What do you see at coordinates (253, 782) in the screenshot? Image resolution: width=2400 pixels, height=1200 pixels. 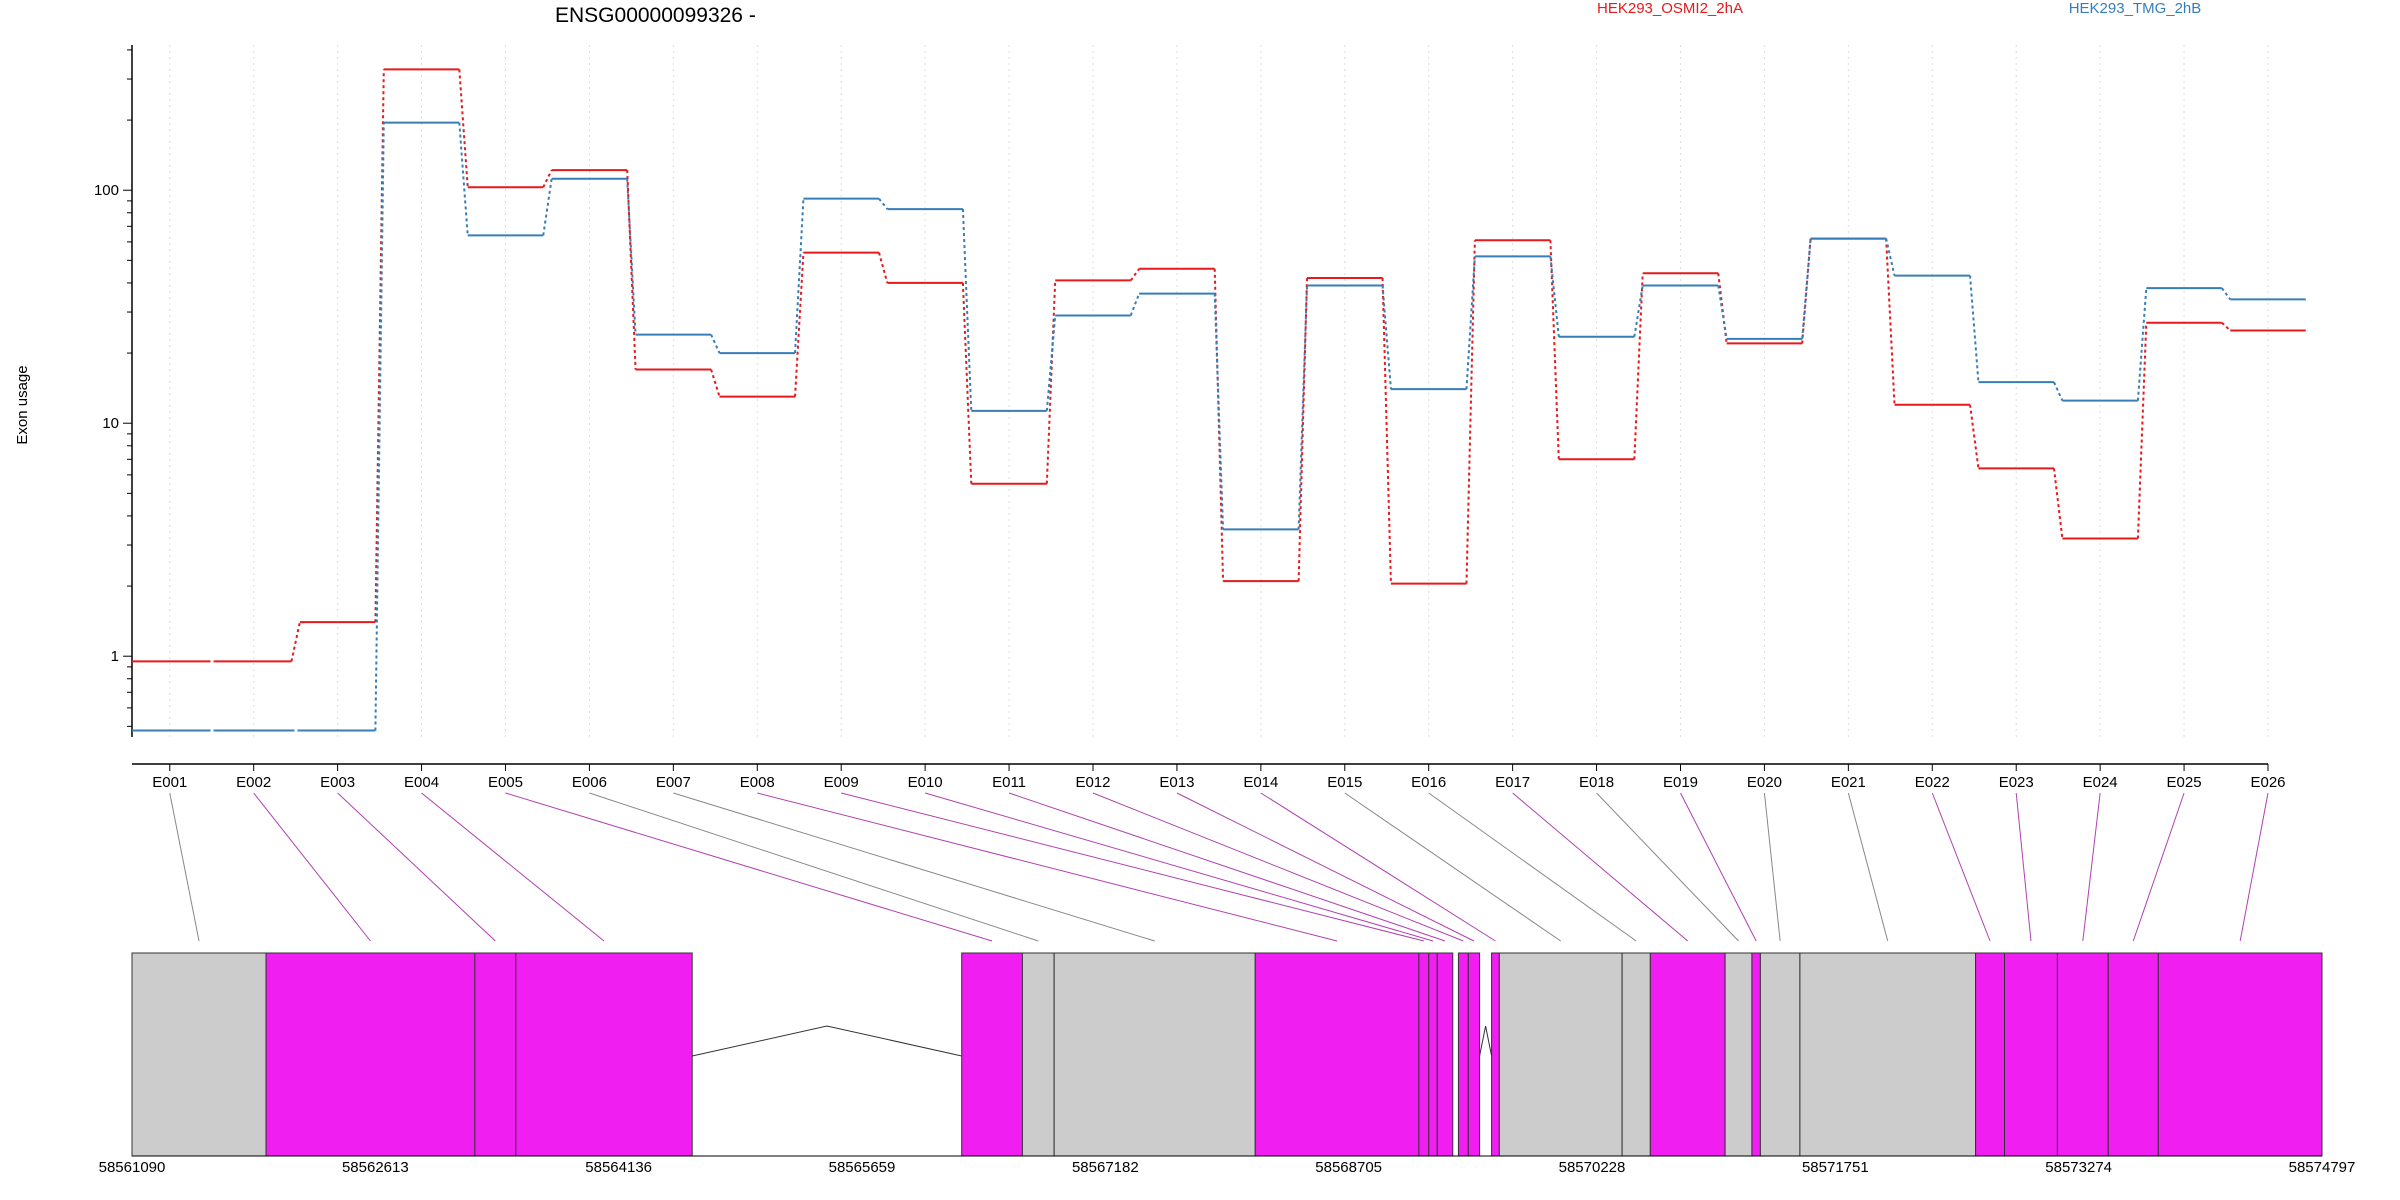 I see `x-tick-label: E002` at bounding box center [253, 782].